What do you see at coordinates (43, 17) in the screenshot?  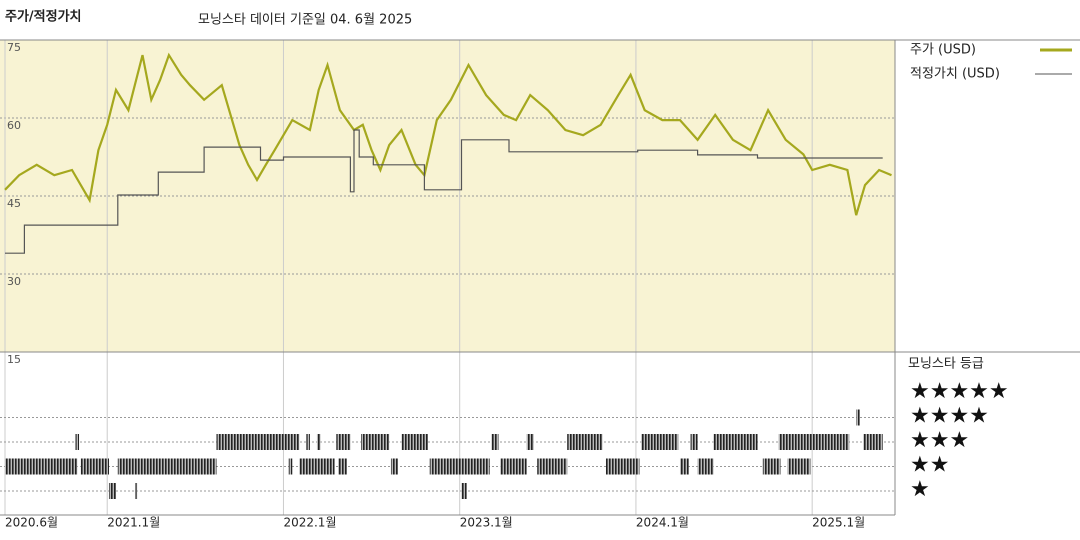 I see `chart-title: 주가/적정가치` at bounding box center [43, 17].